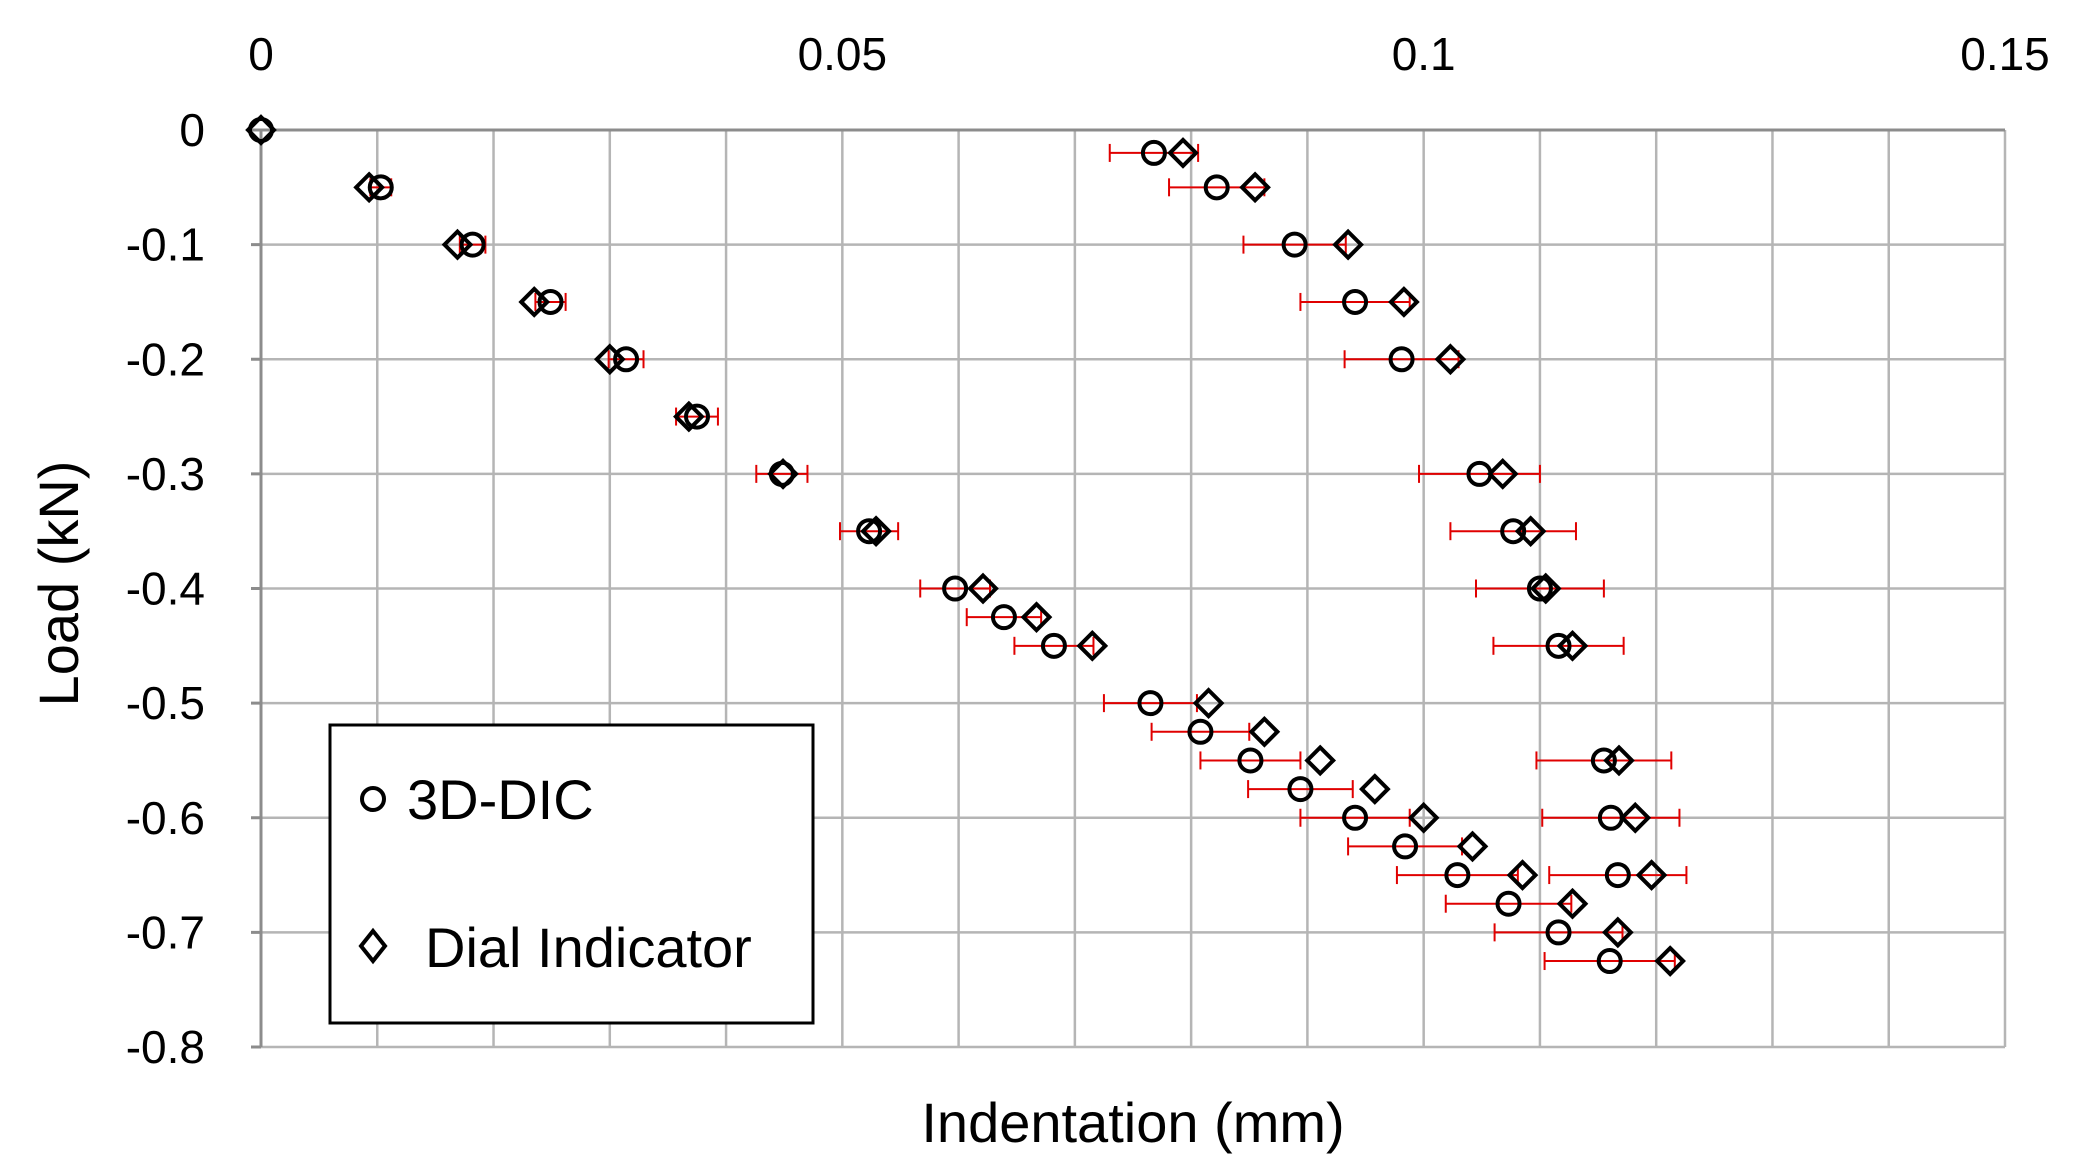  What do you see at coordinates (1132, 1122) in the screenshot?
I see `x-axis-title: Indentation (mm)` at bounding box center [1132, 1122].